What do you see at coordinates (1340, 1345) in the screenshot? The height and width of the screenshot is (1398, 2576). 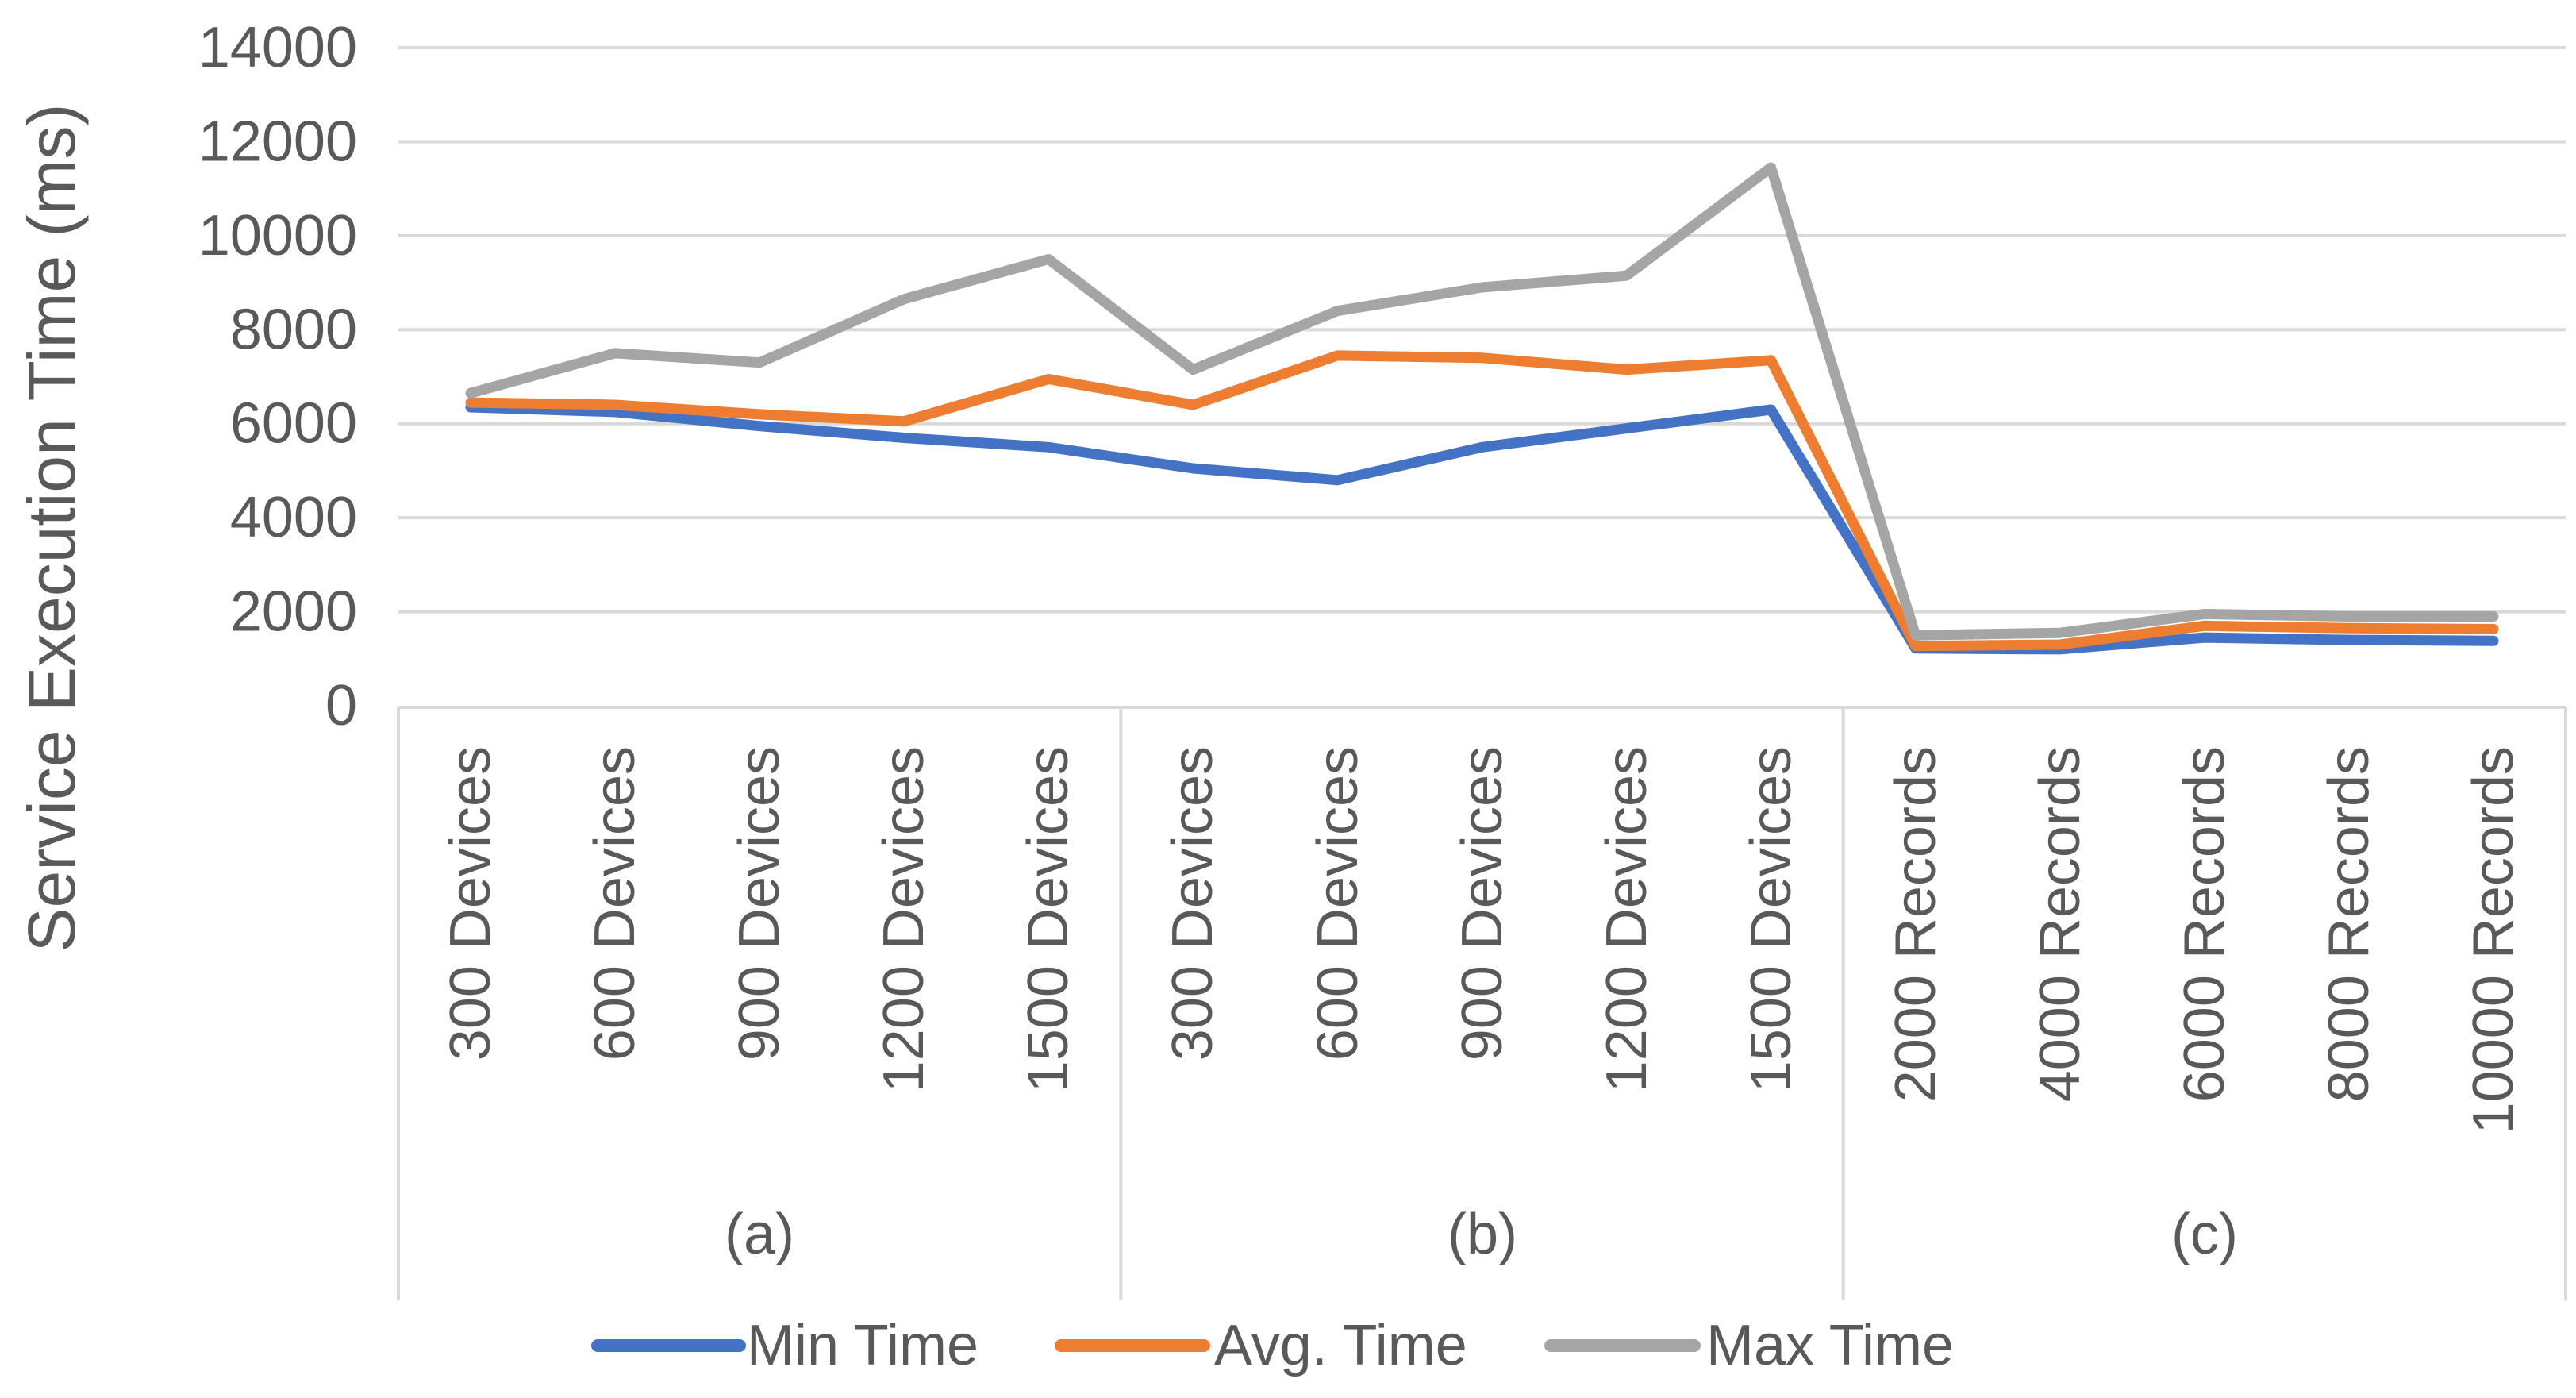 I see `legend-label-avg: Avg. Time` at bounding box center [1340, 1345].